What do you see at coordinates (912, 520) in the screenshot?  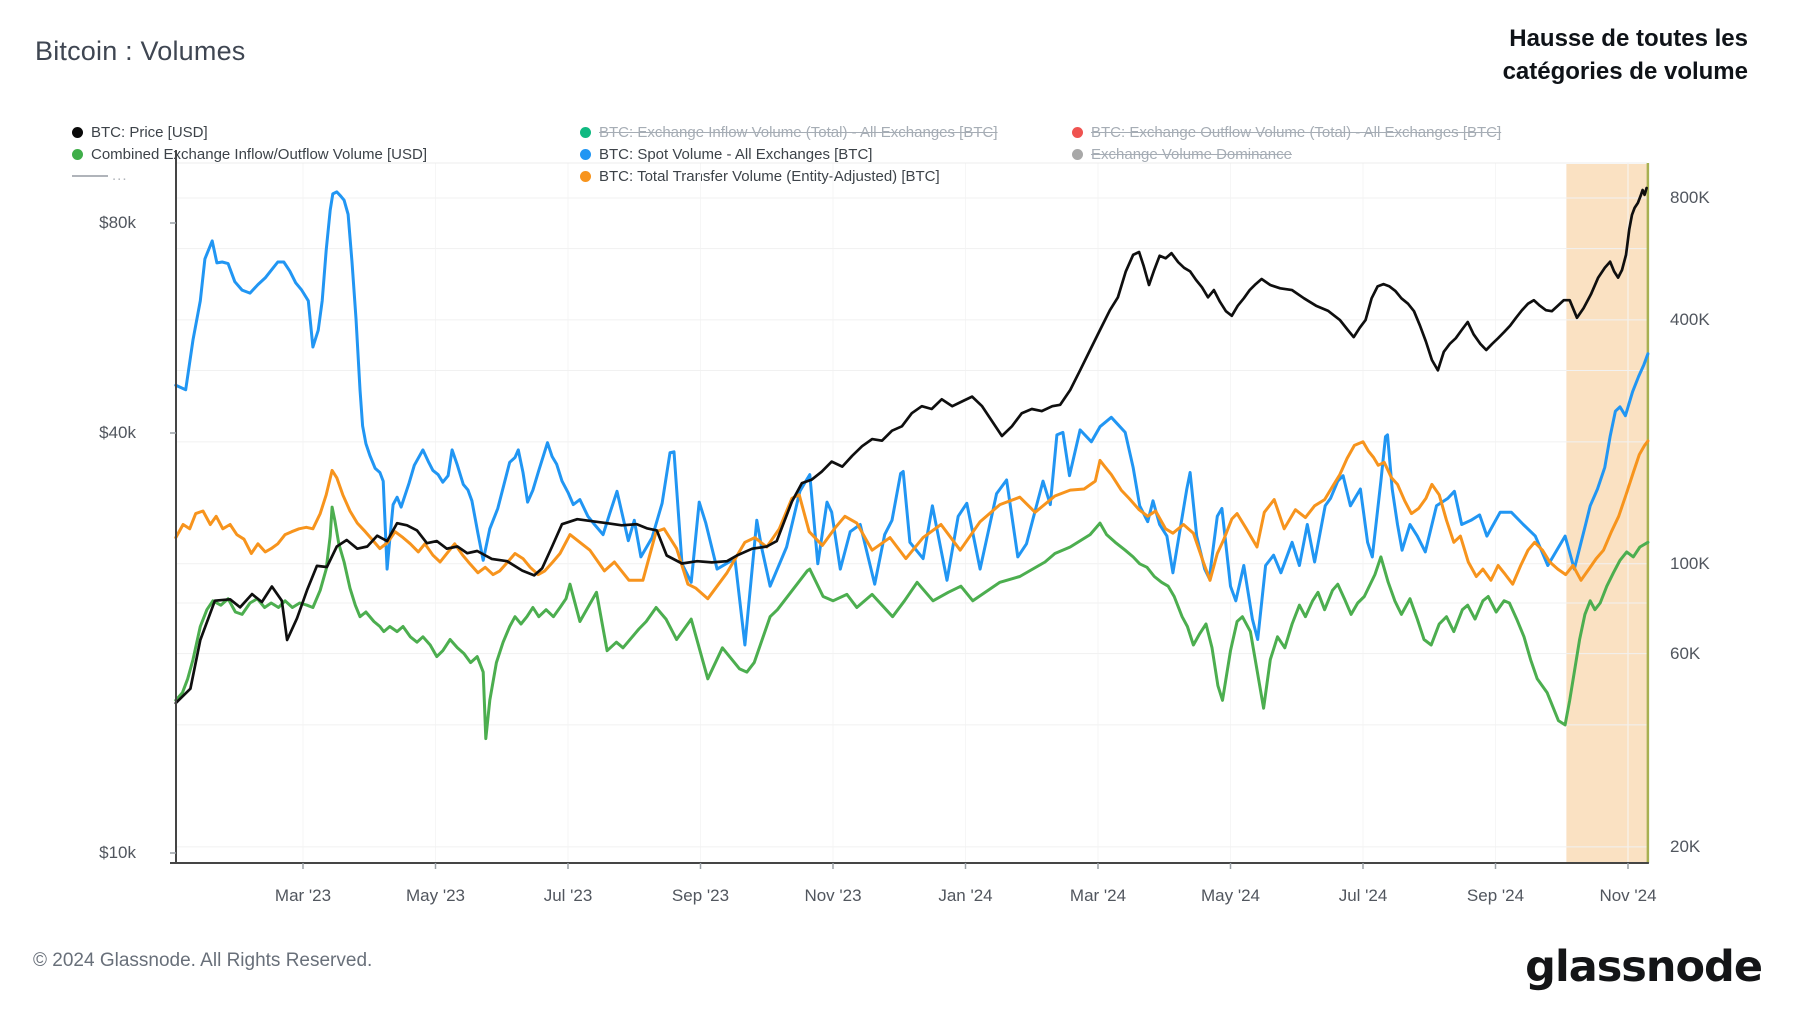 I see `series-line-transfer-volume` at bounding box center [912, 520].